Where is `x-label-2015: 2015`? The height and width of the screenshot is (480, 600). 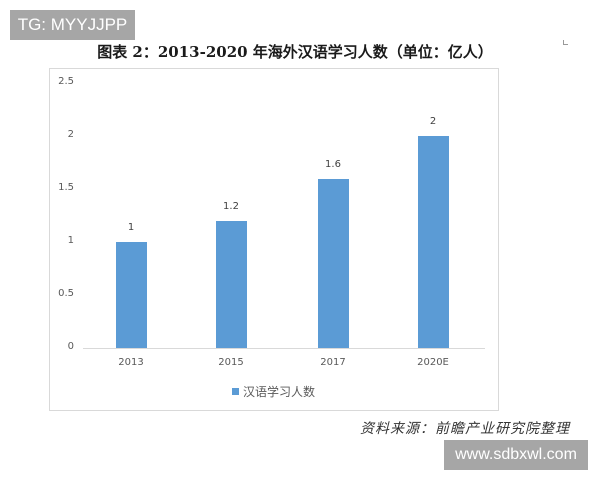
x-label-2015: 2015 is located at coordinates (231, 362).